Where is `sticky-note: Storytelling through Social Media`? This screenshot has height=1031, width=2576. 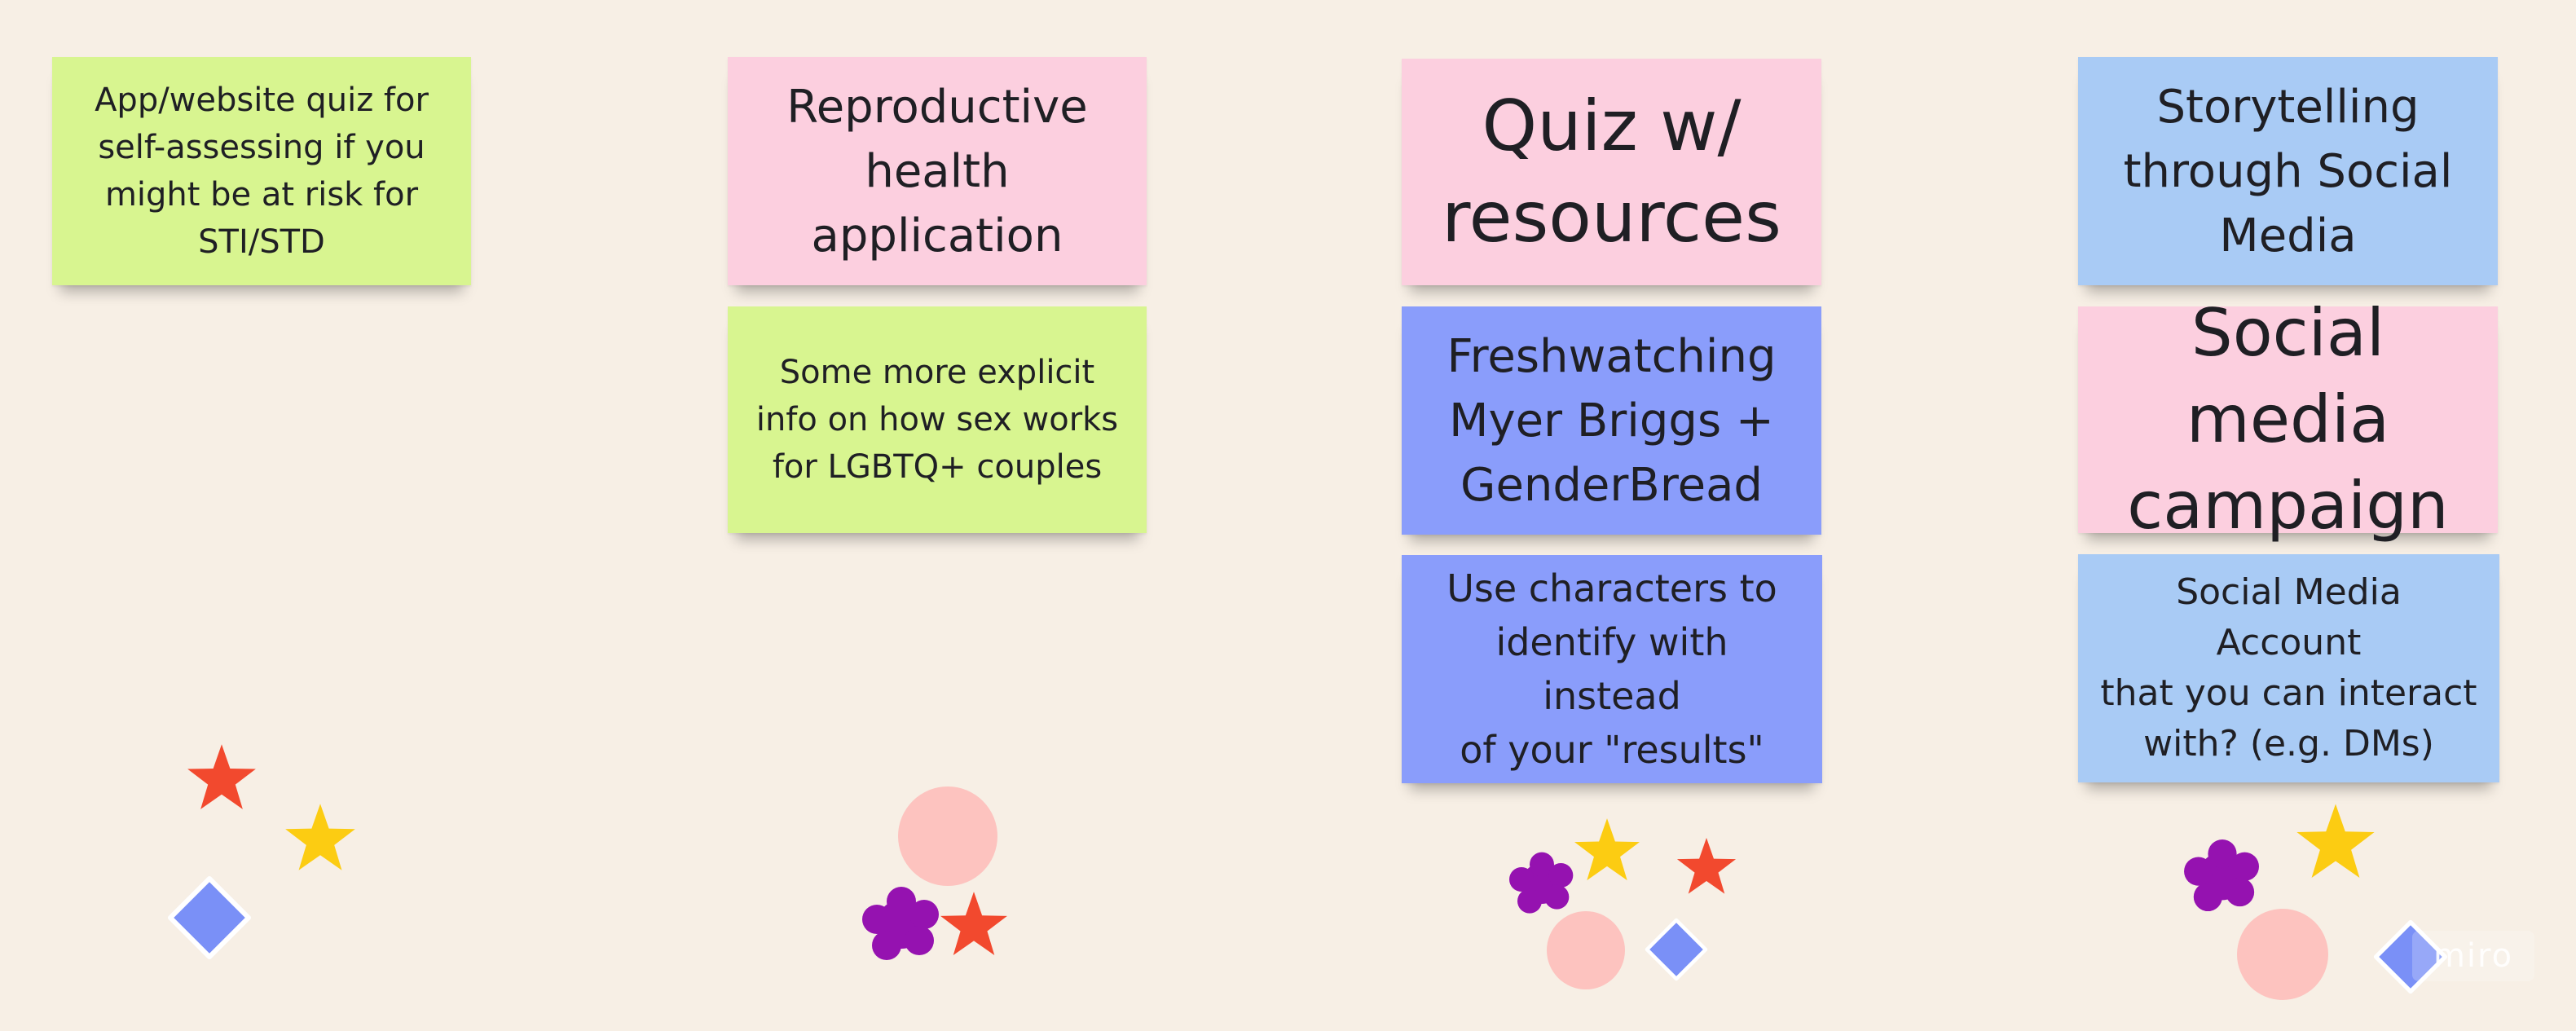
sticky-note: Storytelling through Social Media is located at coordinates (2288, 171).